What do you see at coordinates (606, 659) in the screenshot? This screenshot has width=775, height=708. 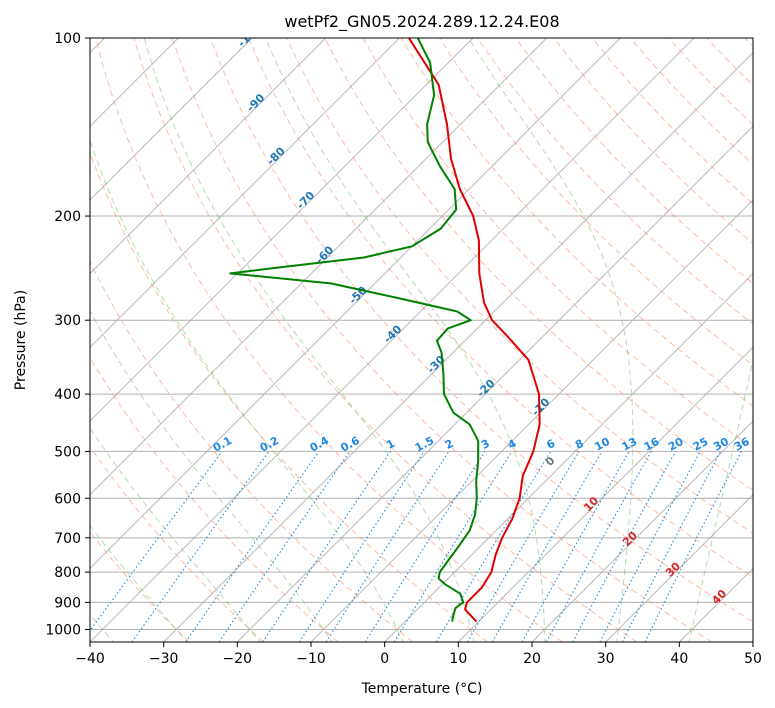 I see `x-tick-label: 30` at bounding box center [606, 659].